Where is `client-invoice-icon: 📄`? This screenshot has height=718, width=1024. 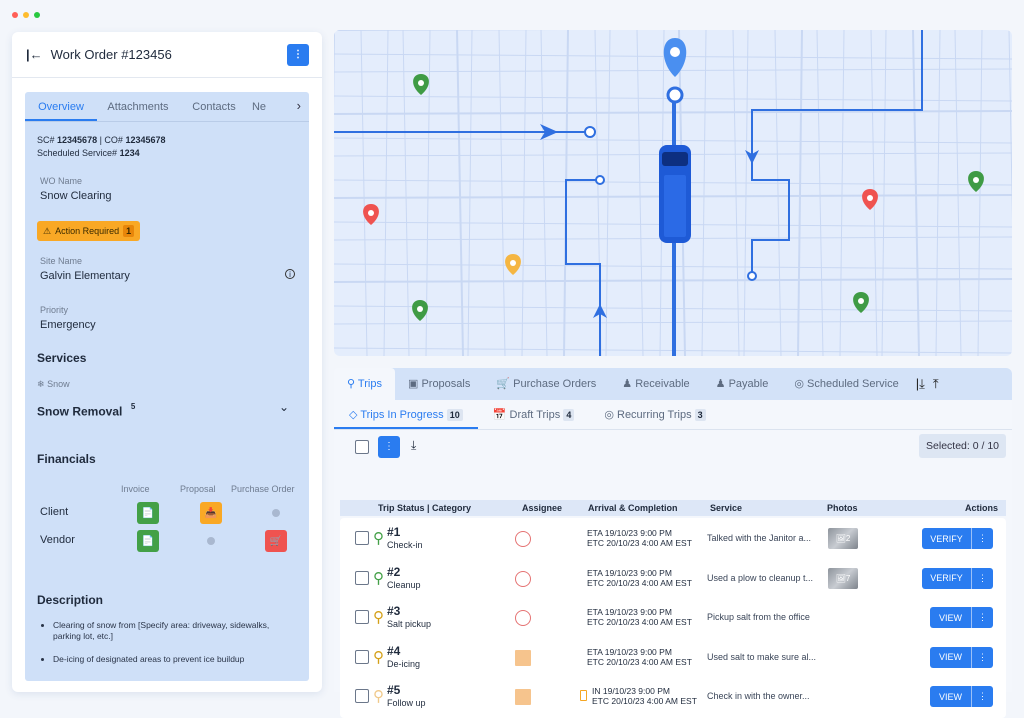 client-invoice-icon: 📄 is located at coordinates (148, 513).